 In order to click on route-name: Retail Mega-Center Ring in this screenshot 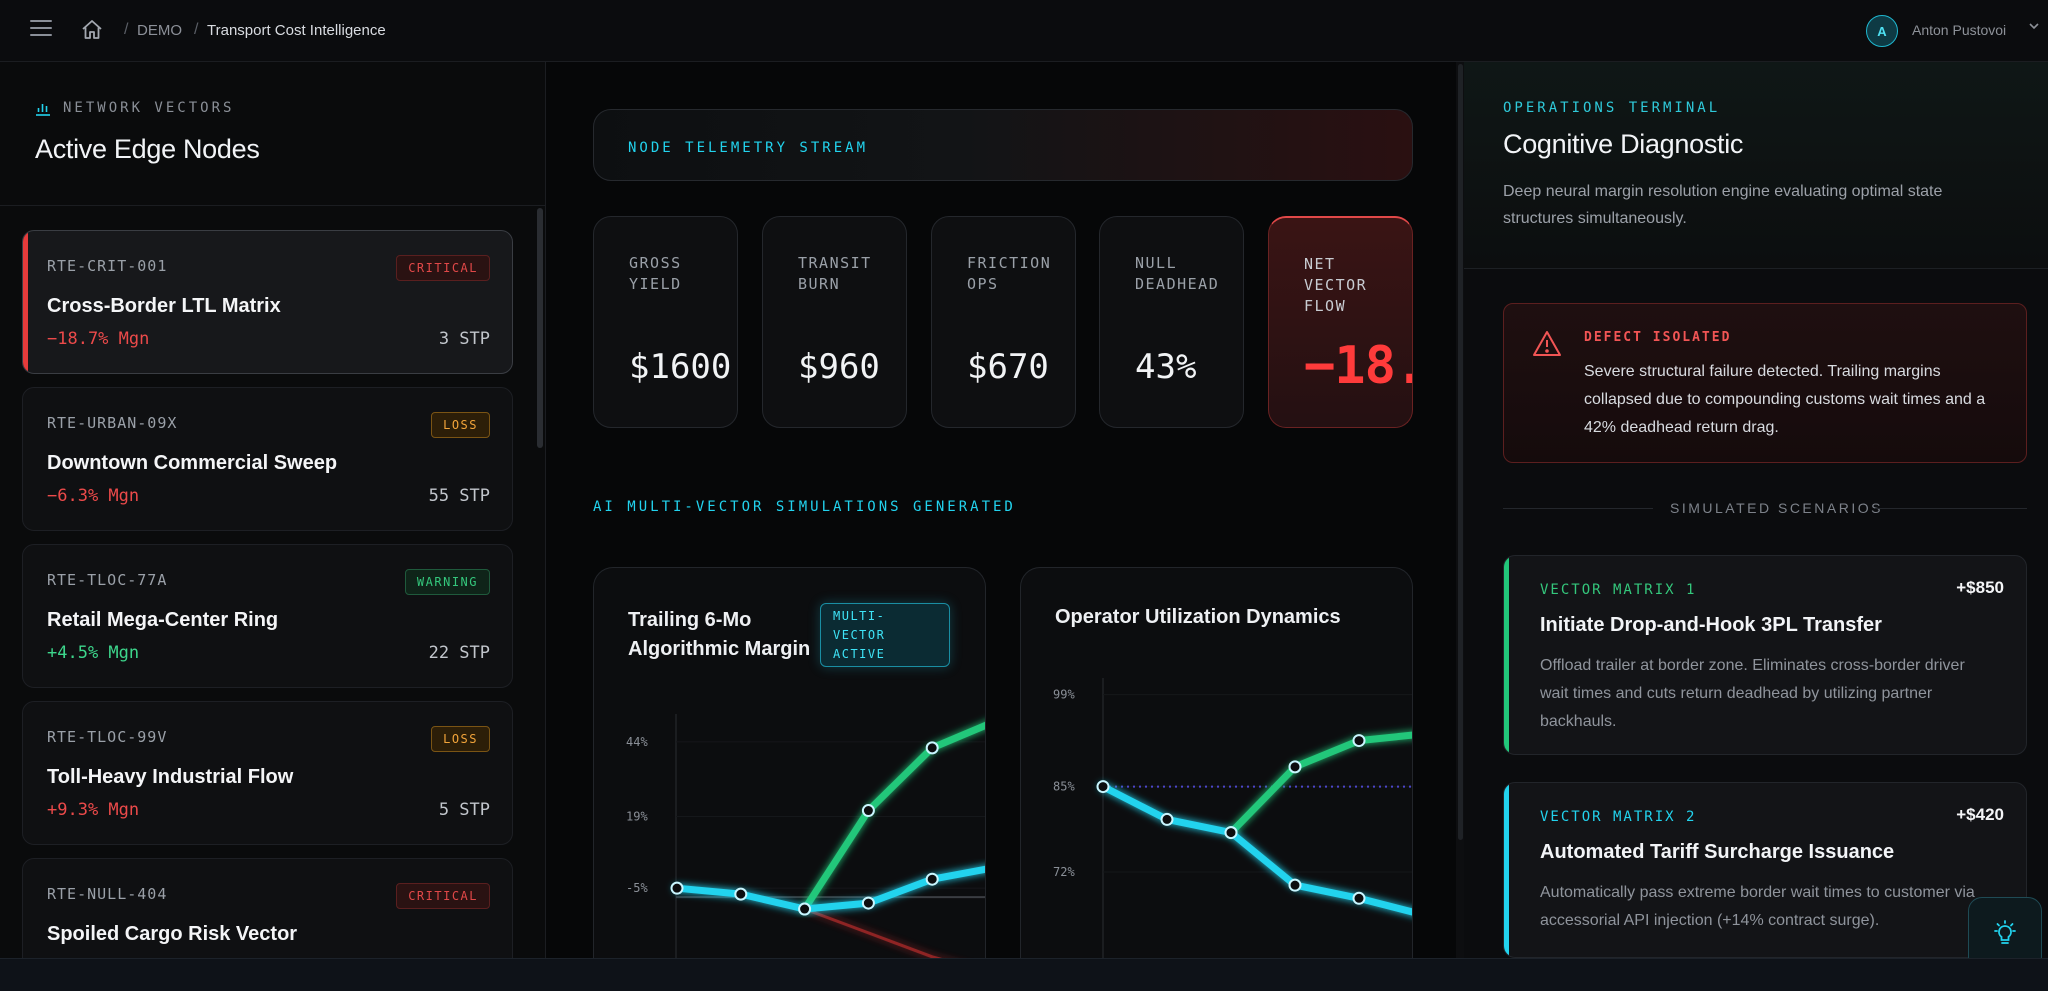, I will do `click(163, 620)`.